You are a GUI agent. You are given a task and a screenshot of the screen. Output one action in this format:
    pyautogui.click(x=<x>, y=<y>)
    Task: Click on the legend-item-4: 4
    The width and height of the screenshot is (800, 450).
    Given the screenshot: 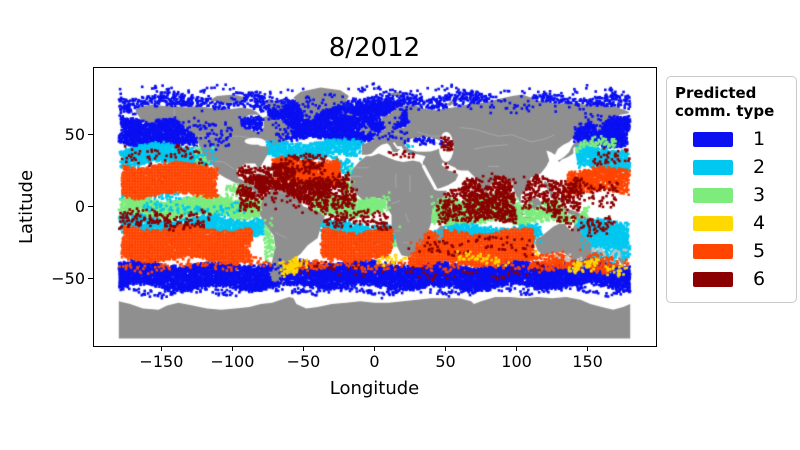 What is the action you would take?
    pyautogui.click(x=731, y=223)
    